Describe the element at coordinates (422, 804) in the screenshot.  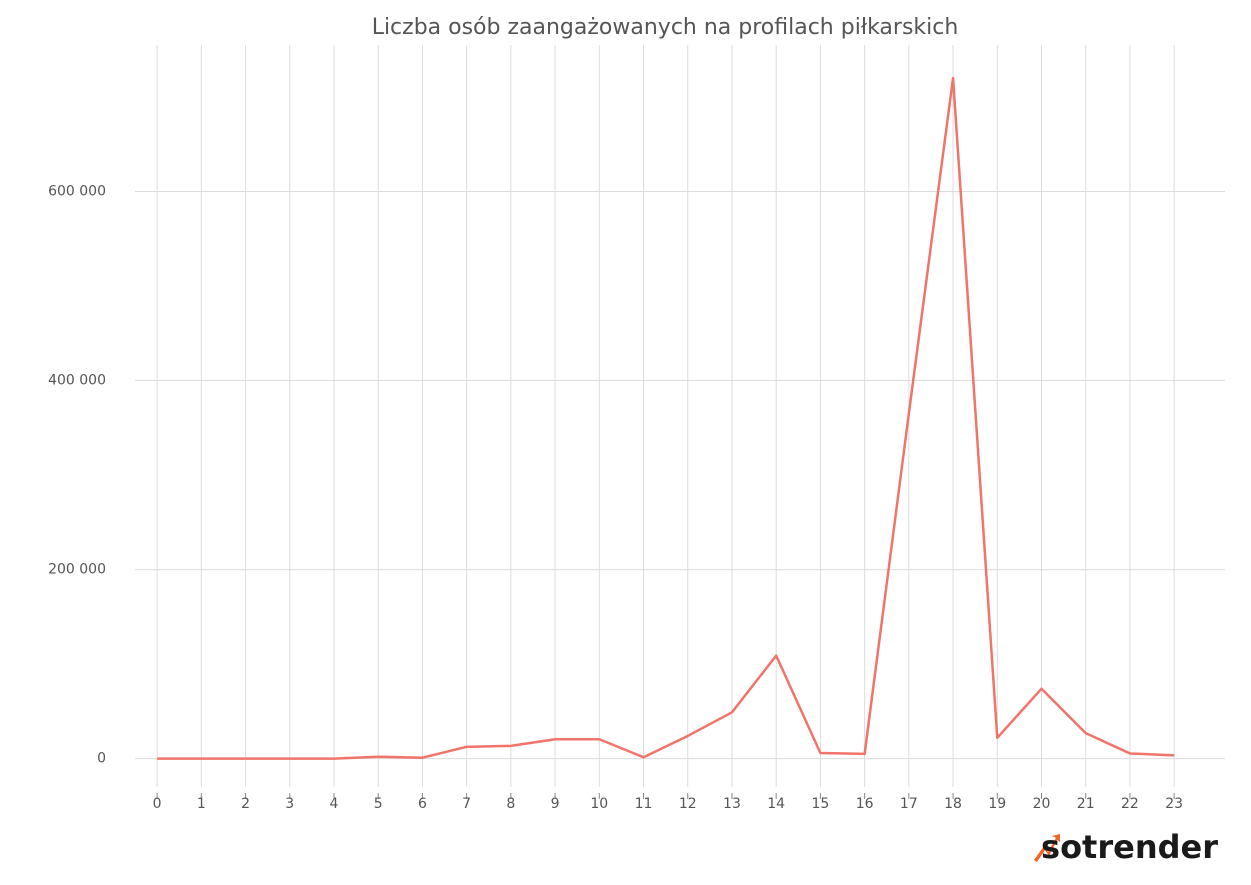
I see `x-tick-label: 6` at that location.